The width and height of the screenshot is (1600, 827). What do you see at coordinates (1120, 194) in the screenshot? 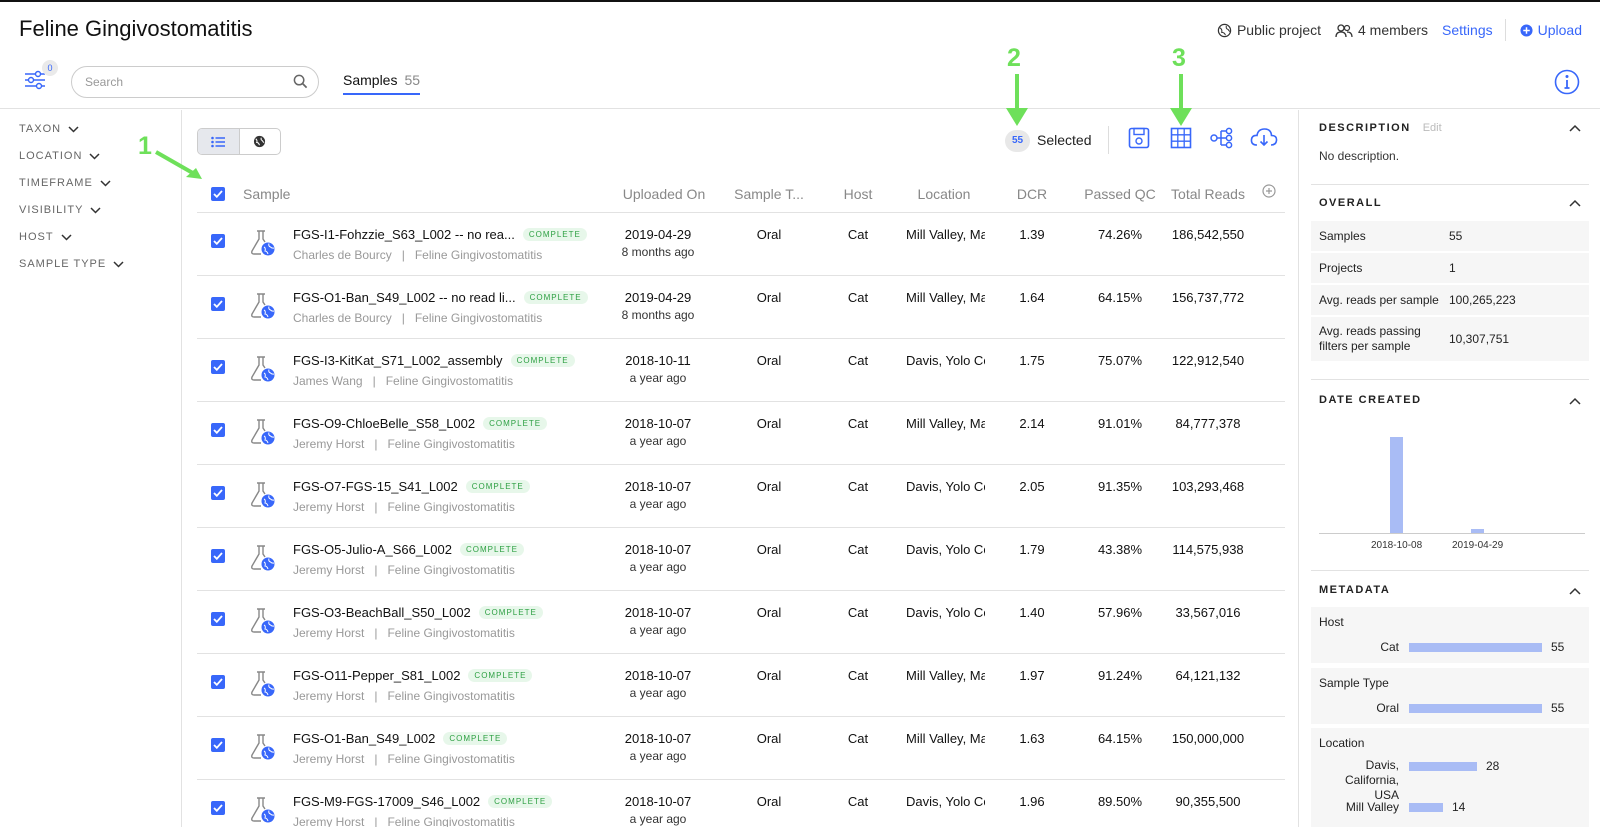
I see `column-header-passed-qc: Passed QC` at bounding box center [1120, 194].